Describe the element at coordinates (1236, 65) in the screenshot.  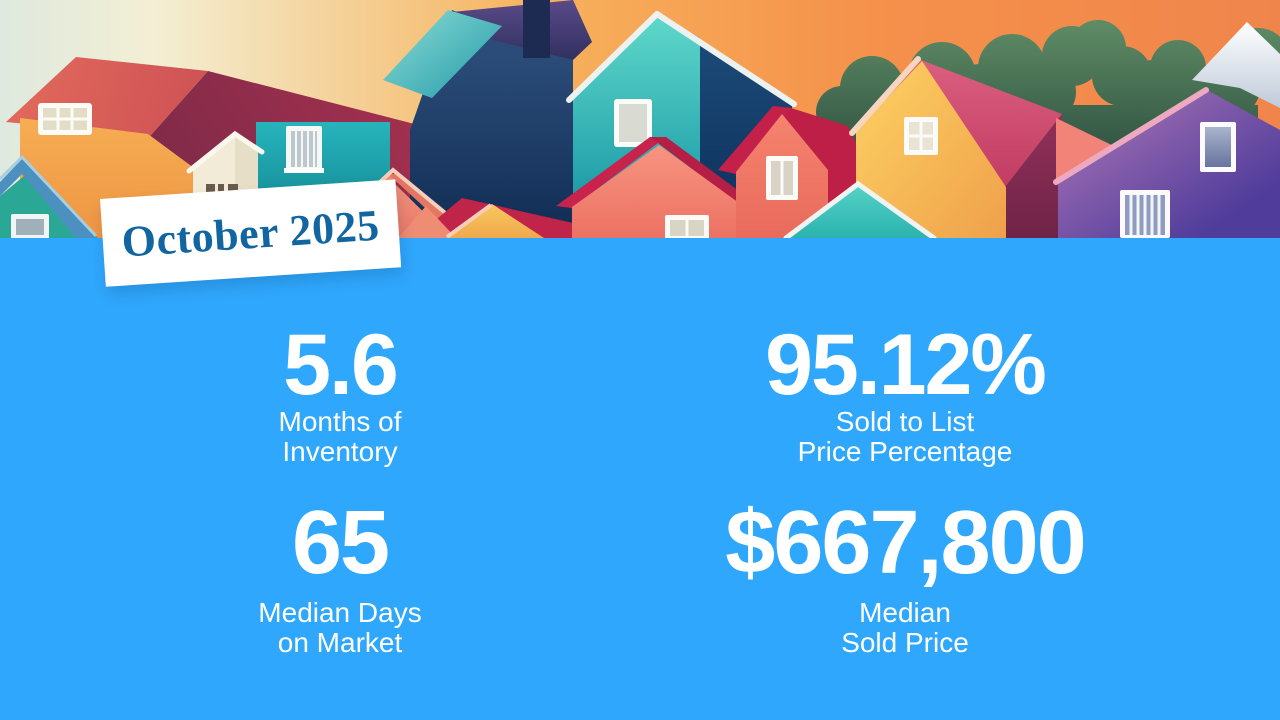
I see `white-roof` at that location.